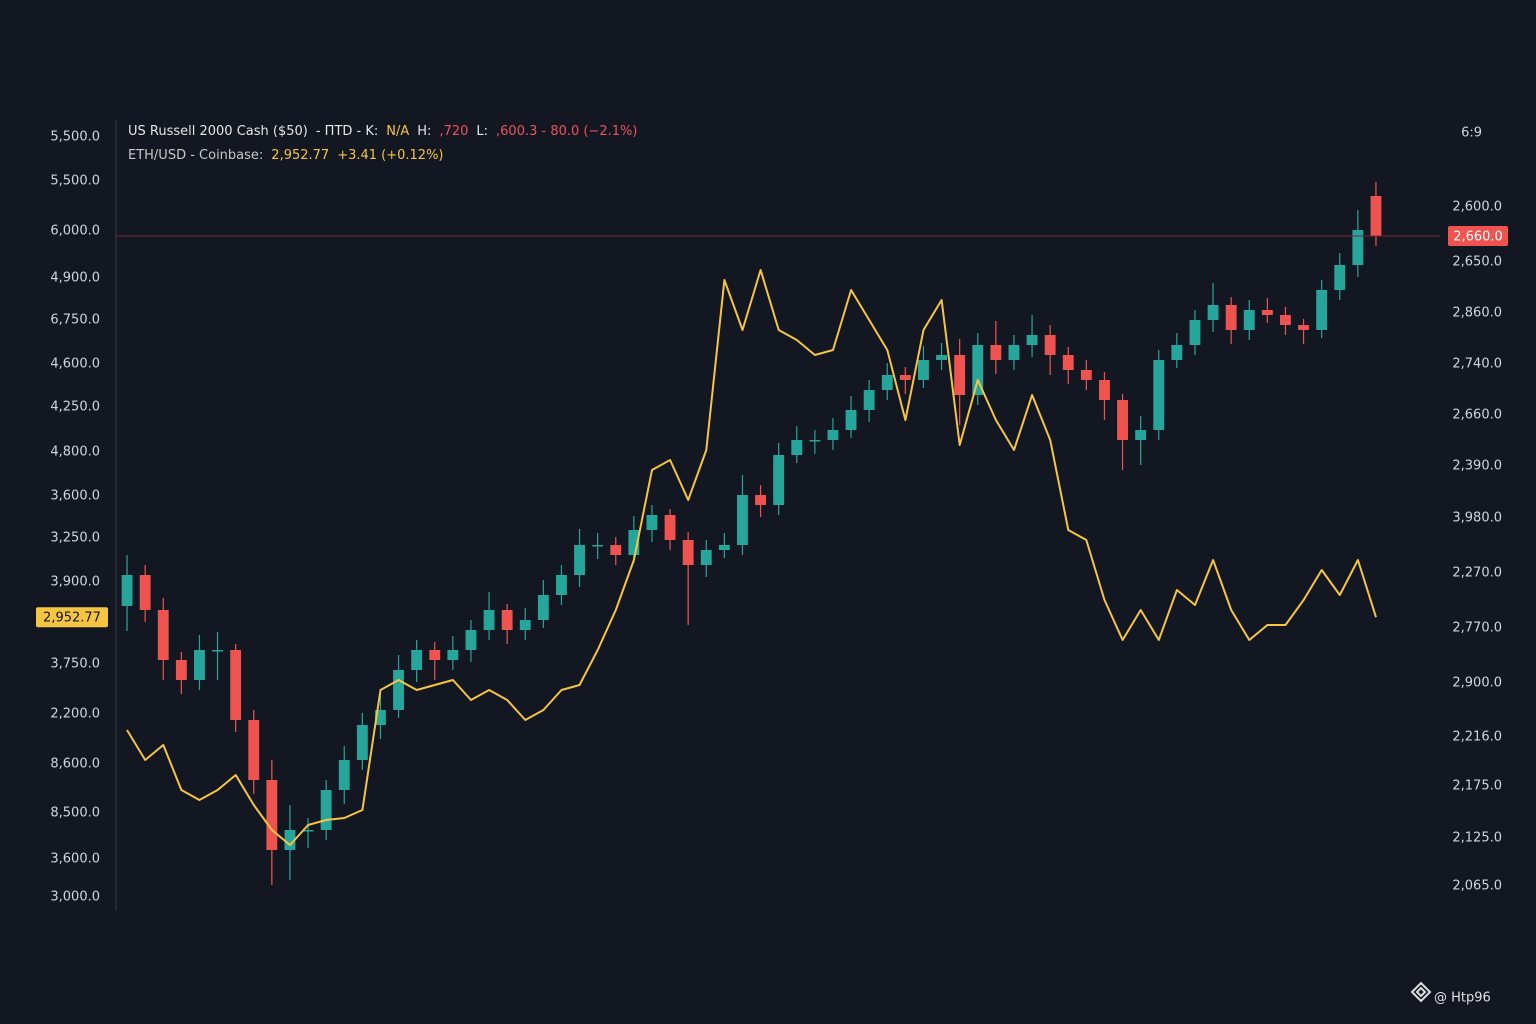 The height and width of the screenshot is (1024, 1536). What do you see at coordinates (1421, 992) in the screenshot?
I see `watermark-logo` at bounding box center [1421, 992].